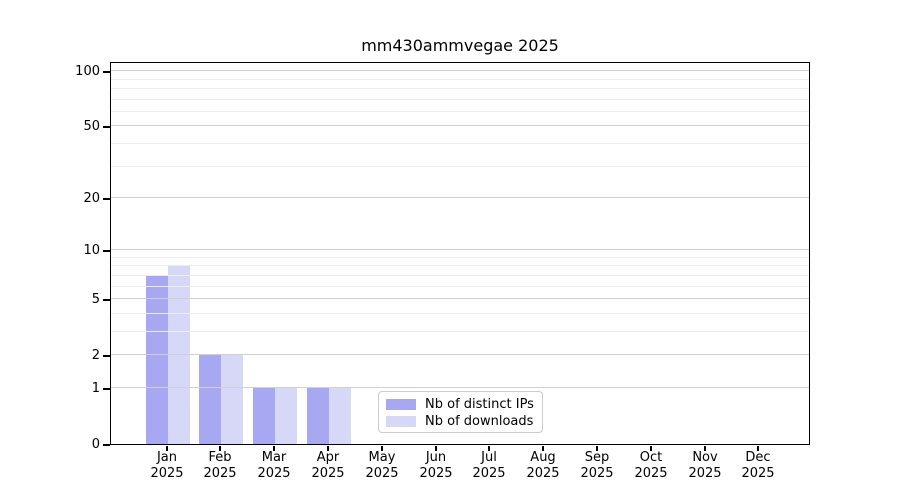 The height and width of the screenshot is (500, 900). Describe the element at coordinates (460, 45) in the screenshot. I see `chart-title: mm430ammvegae 2025` at that location.